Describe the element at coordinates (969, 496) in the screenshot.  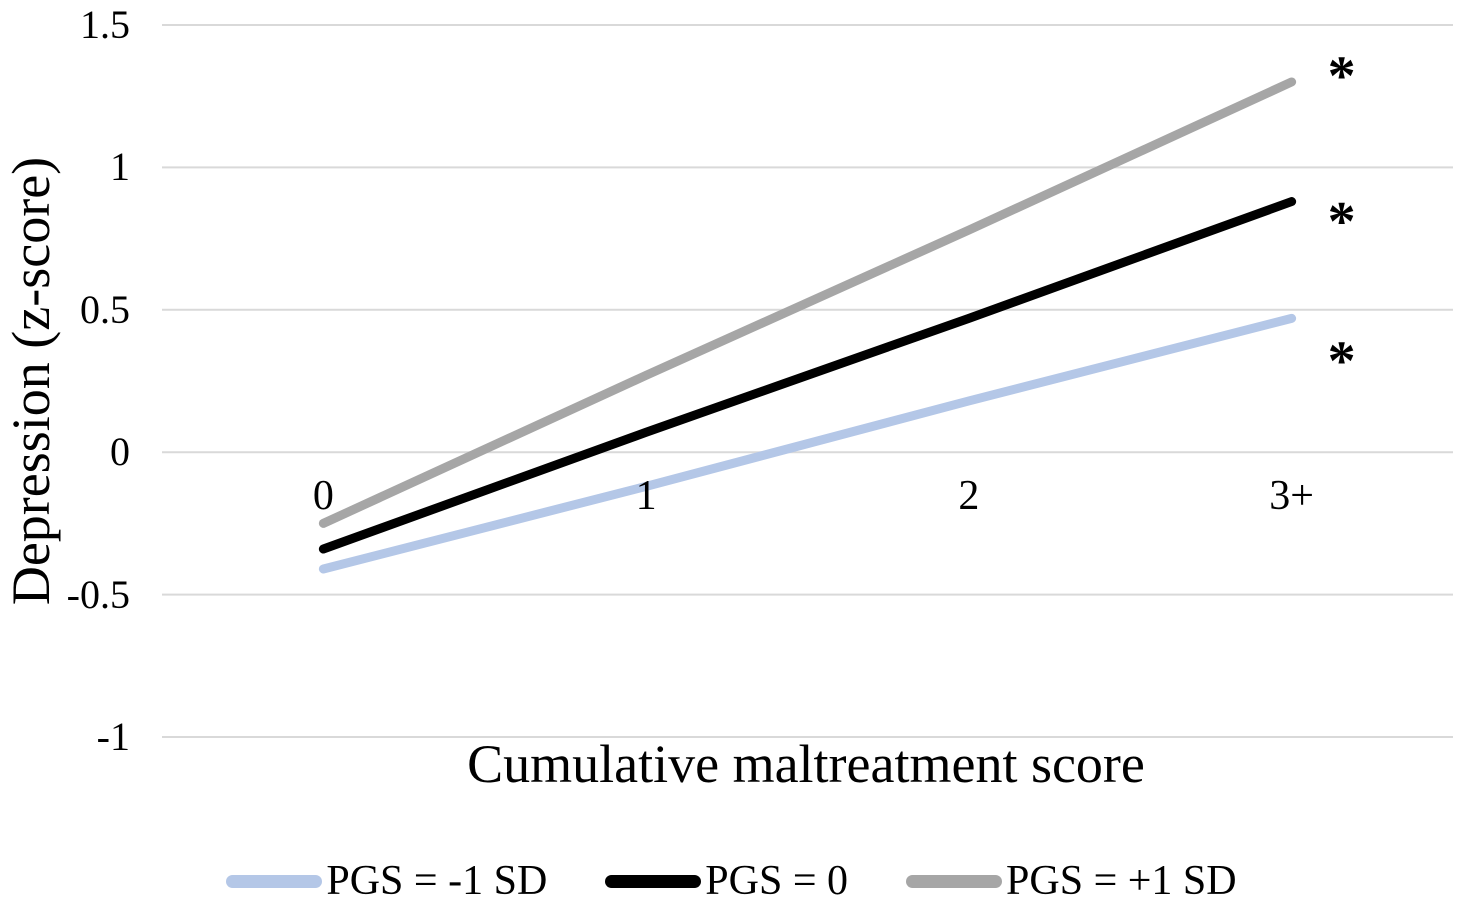
I see `x-axis-category-label: 2` at that location.